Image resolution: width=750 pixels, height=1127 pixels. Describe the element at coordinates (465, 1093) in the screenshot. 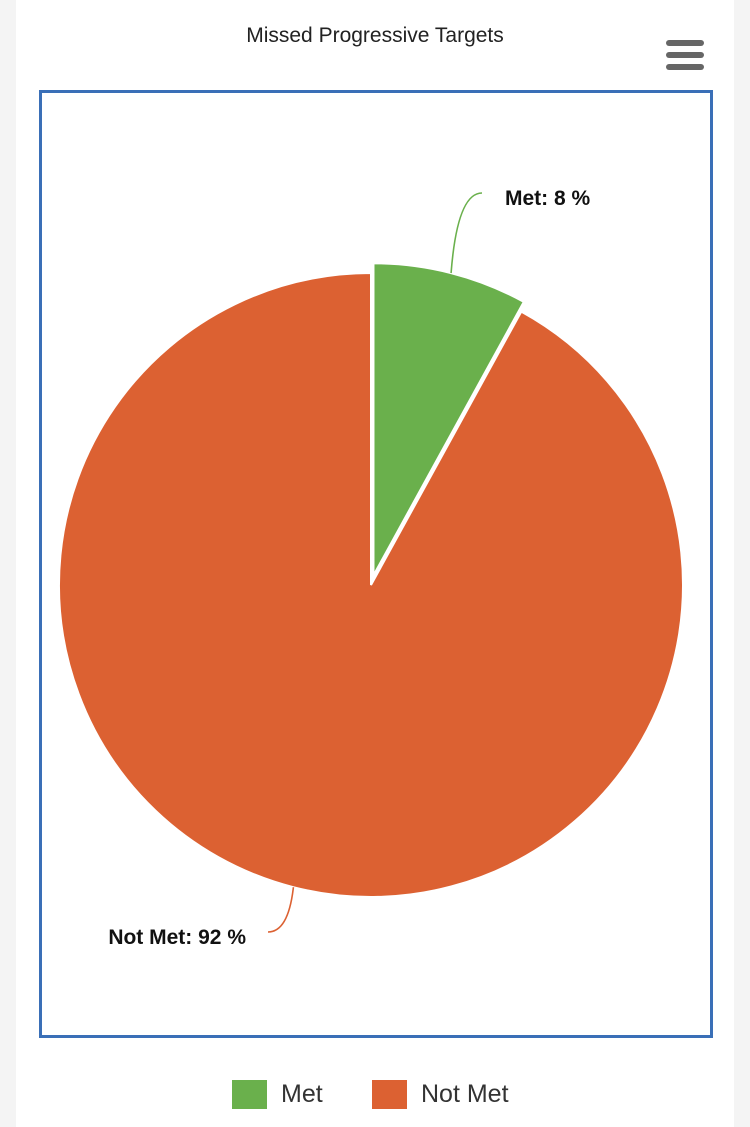

I see `legend-label-not-met: Not Met` at that location.